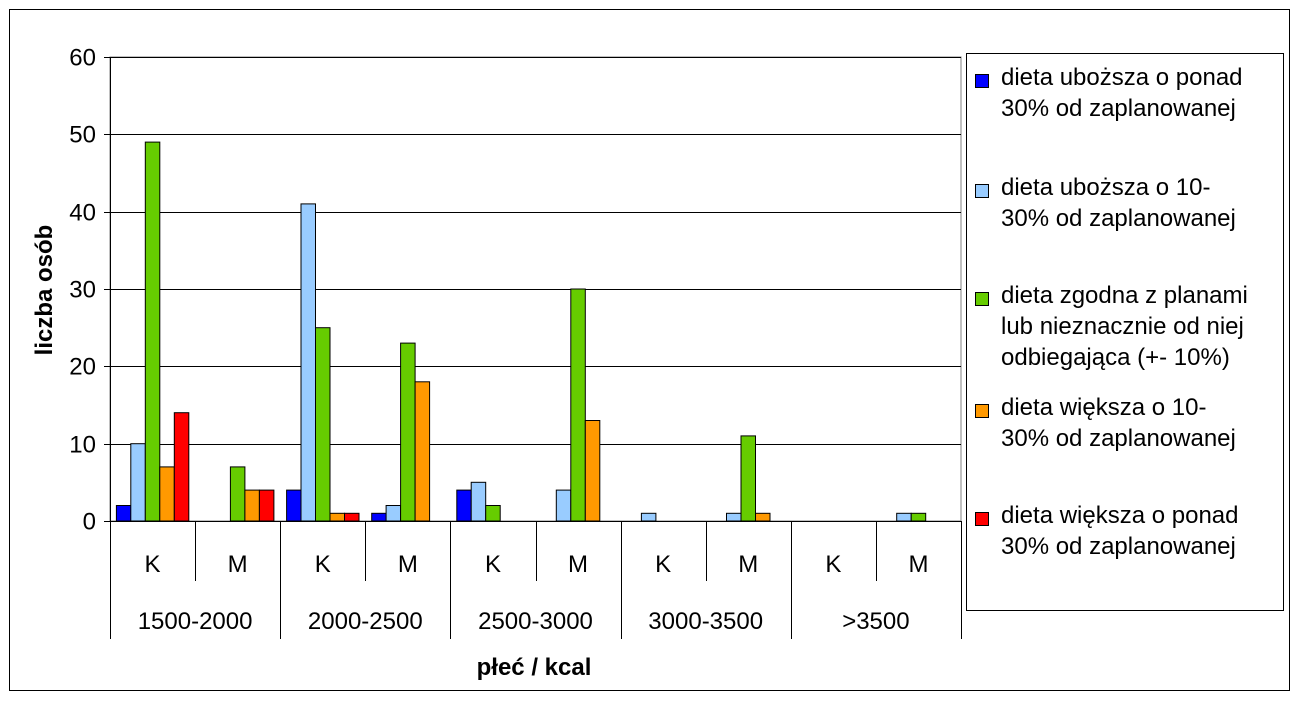  What do you see at coordinates (1118, 203) in the screenshot?
I see `legend-label: dieta uboższa o 10- 30% od zaplanowanej` at bounding box center [1118, 203].